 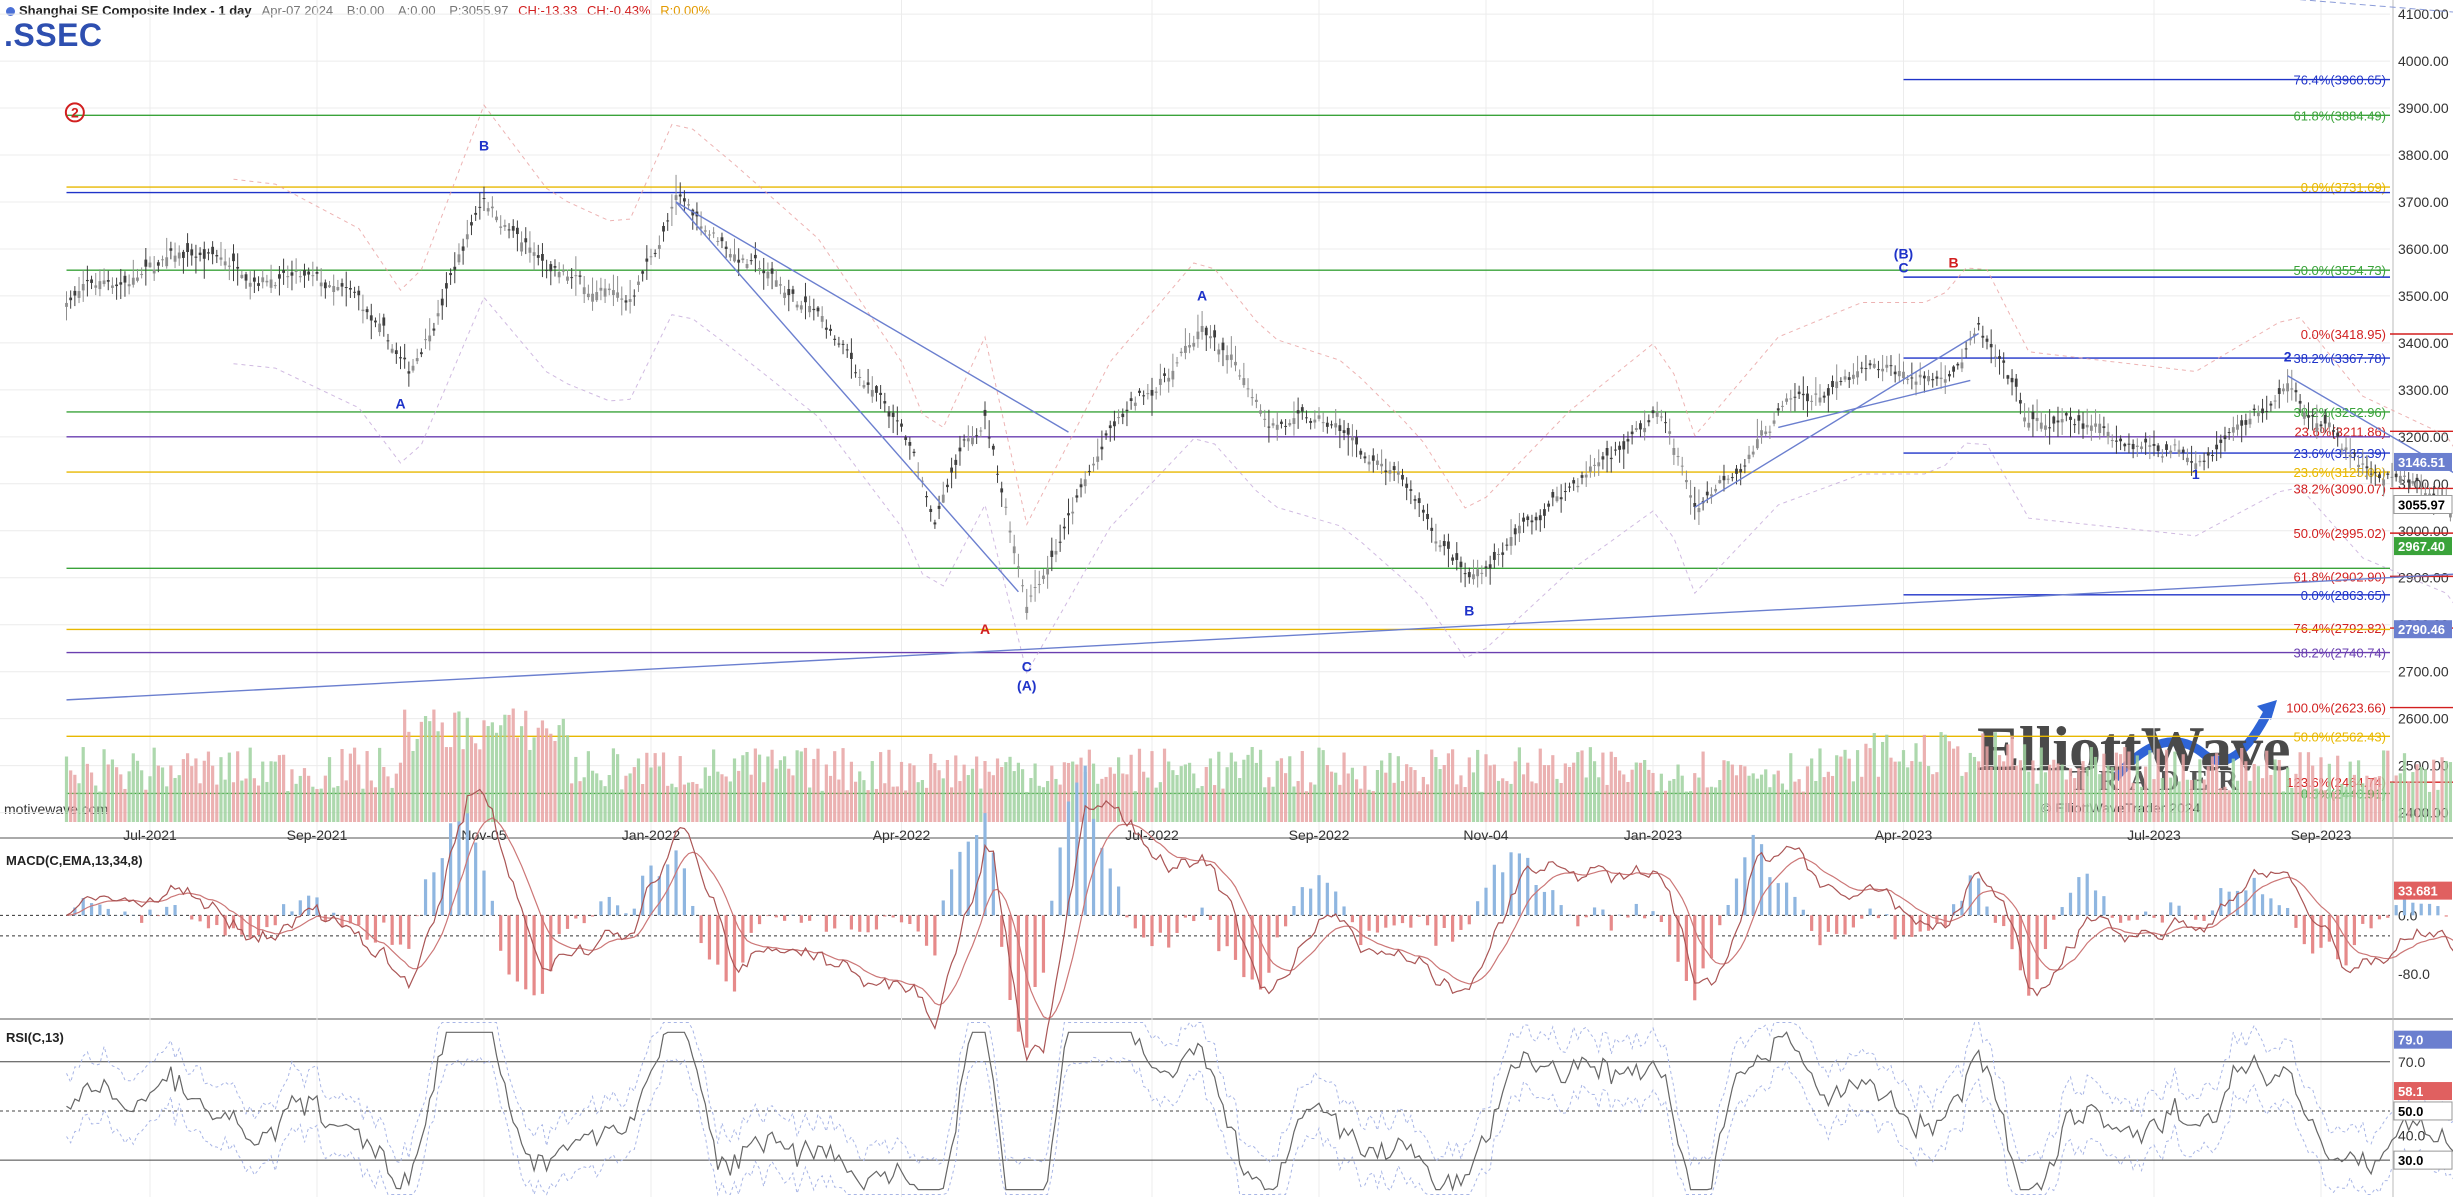 What do you see at coordinates (75, 112) in the screenshot?
I see `wave-label: 2` at bounding box center [75, 112].